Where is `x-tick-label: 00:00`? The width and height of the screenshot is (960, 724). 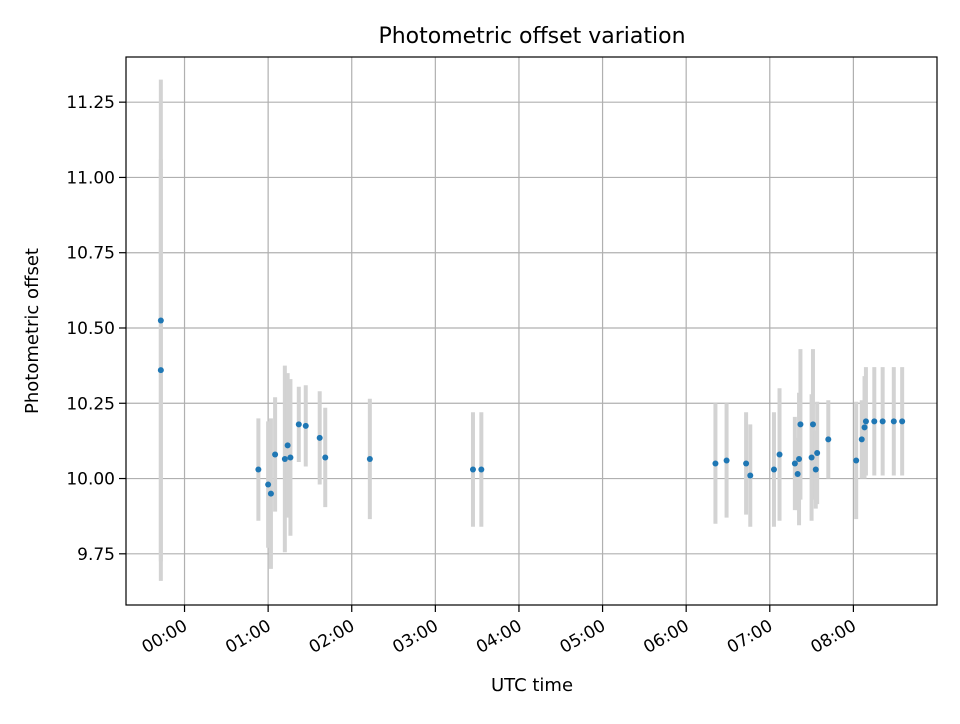 x-tick-label: 00:00 is located at coordinates (165, 637).